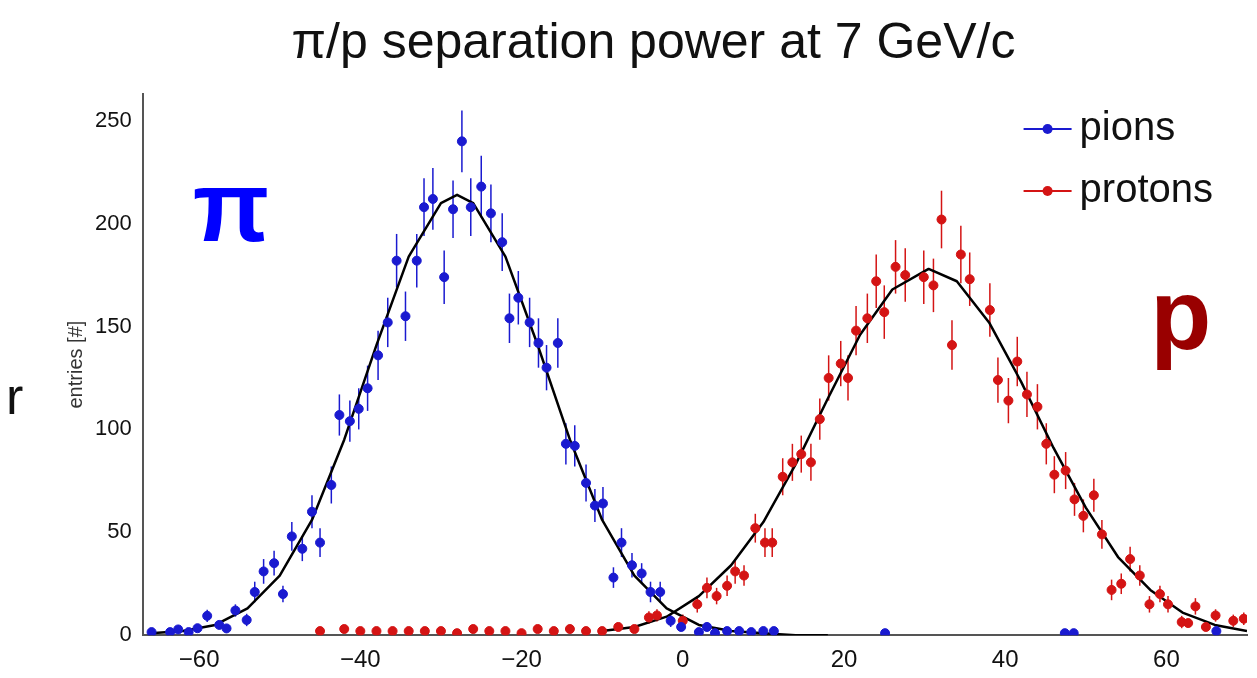 This screenshot has height=678, width=1257. Describe the element at coordinates (1146, 188) in the screenshot. I see `legend-label: protons` at that location.